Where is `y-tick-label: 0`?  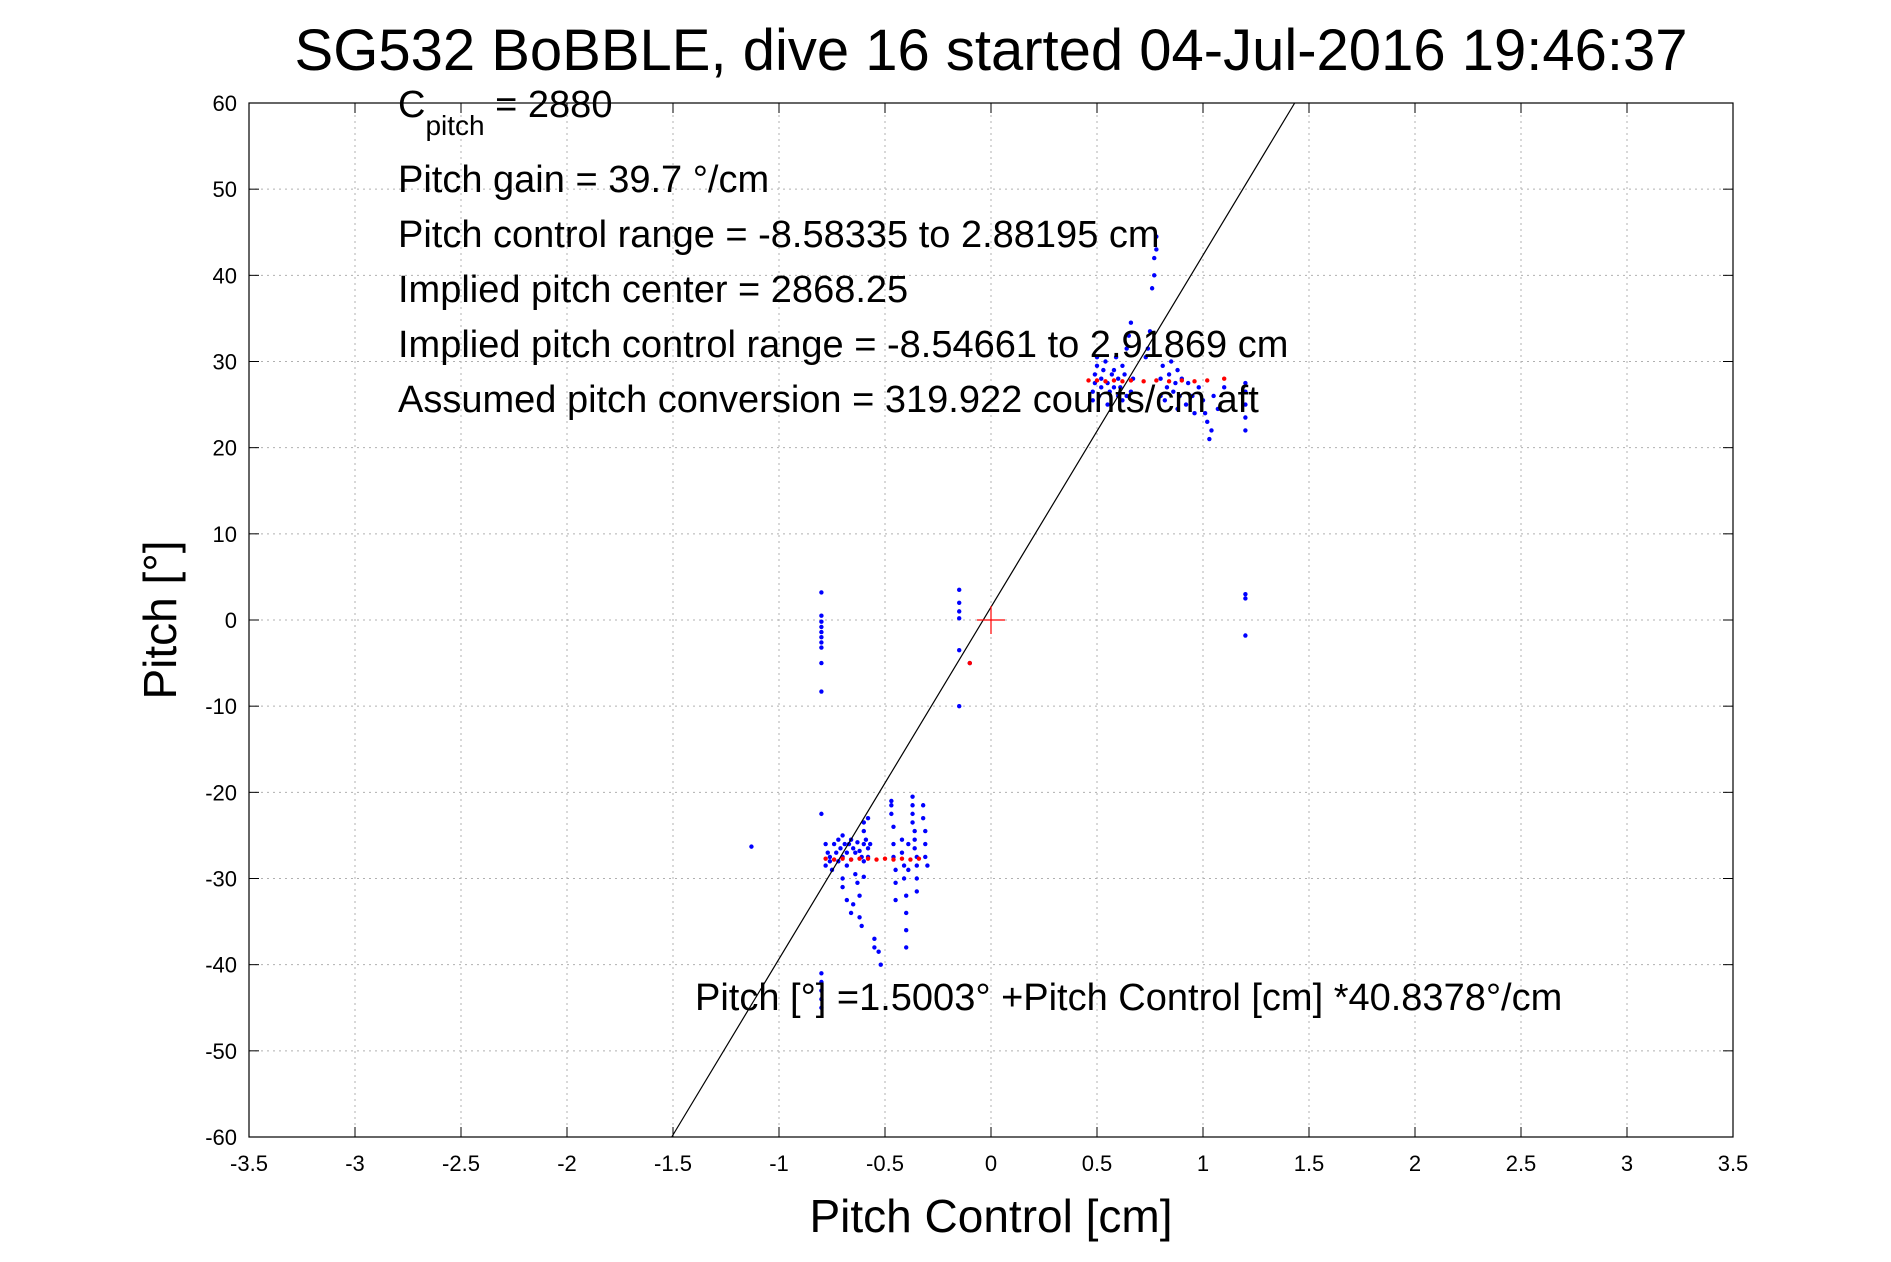 y-tick-label: 0 is located at coordinates (231, 620).